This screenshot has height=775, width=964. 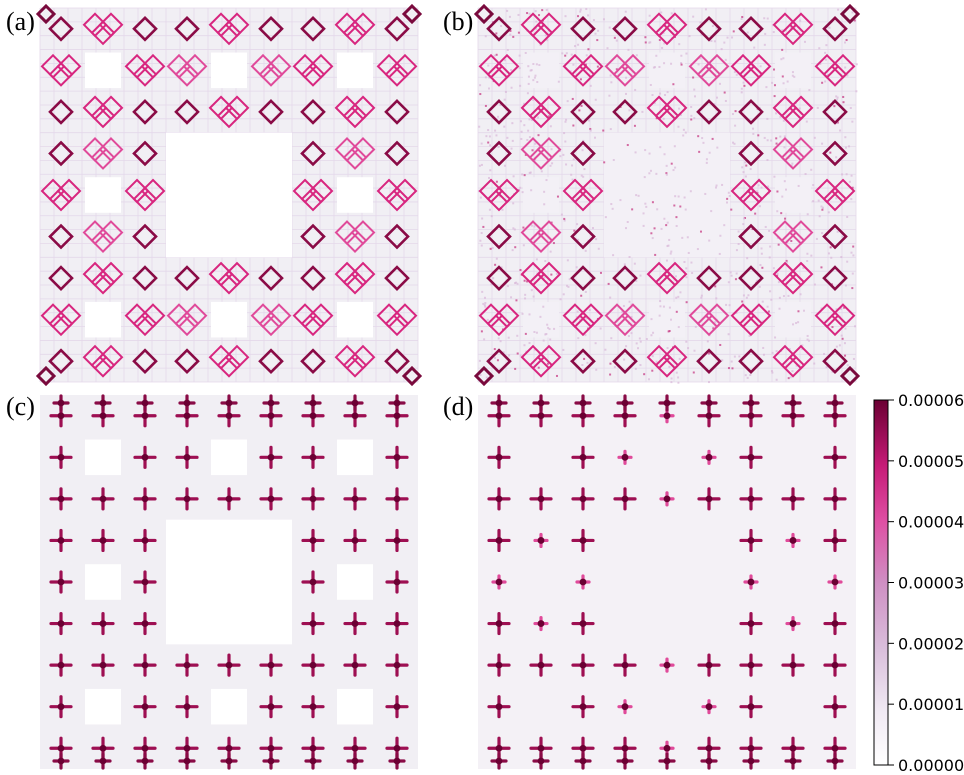 I want to click on carpet-hole, so click(x=229, y=457).